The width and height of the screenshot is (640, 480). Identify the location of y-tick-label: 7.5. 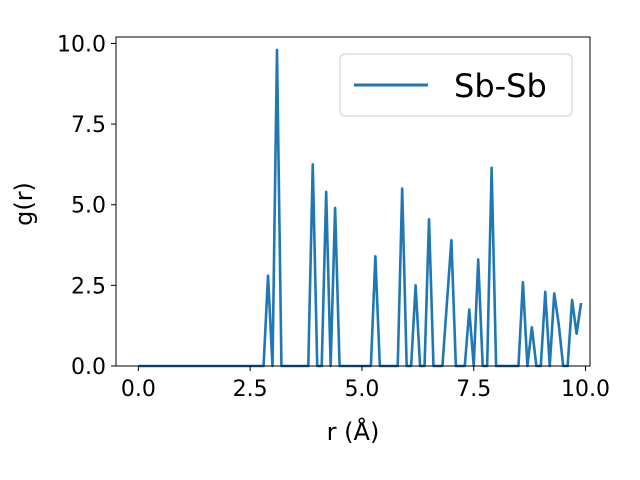
(88, 125).